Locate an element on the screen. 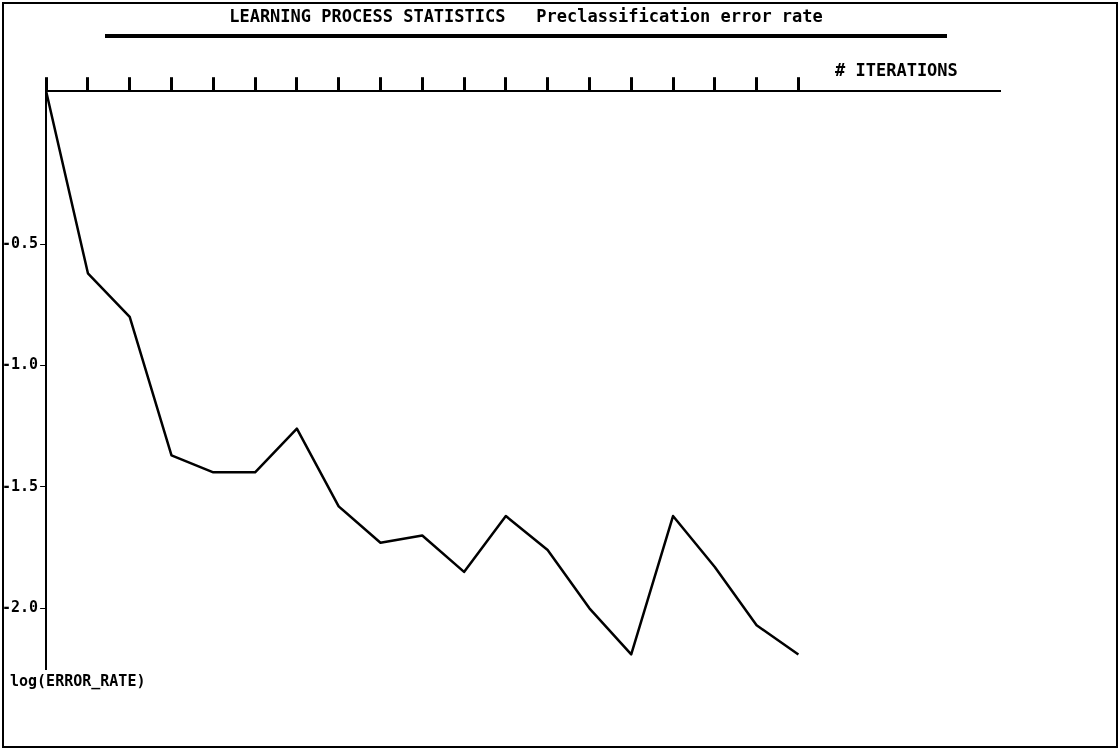 Image resolution: width=1120 pixels, height=750 pixels. y-tick-label: -2.0 is located at coordinates (20, 607).